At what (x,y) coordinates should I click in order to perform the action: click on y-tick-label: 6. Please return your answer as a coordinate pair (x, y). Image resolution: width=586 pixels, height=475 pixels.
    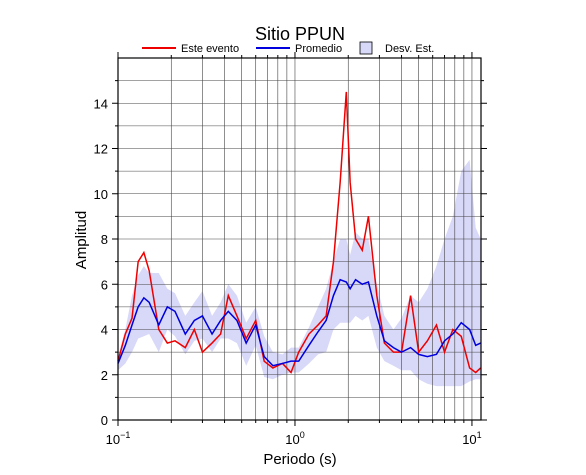
    Looking at the image, I should click on (104, 284).